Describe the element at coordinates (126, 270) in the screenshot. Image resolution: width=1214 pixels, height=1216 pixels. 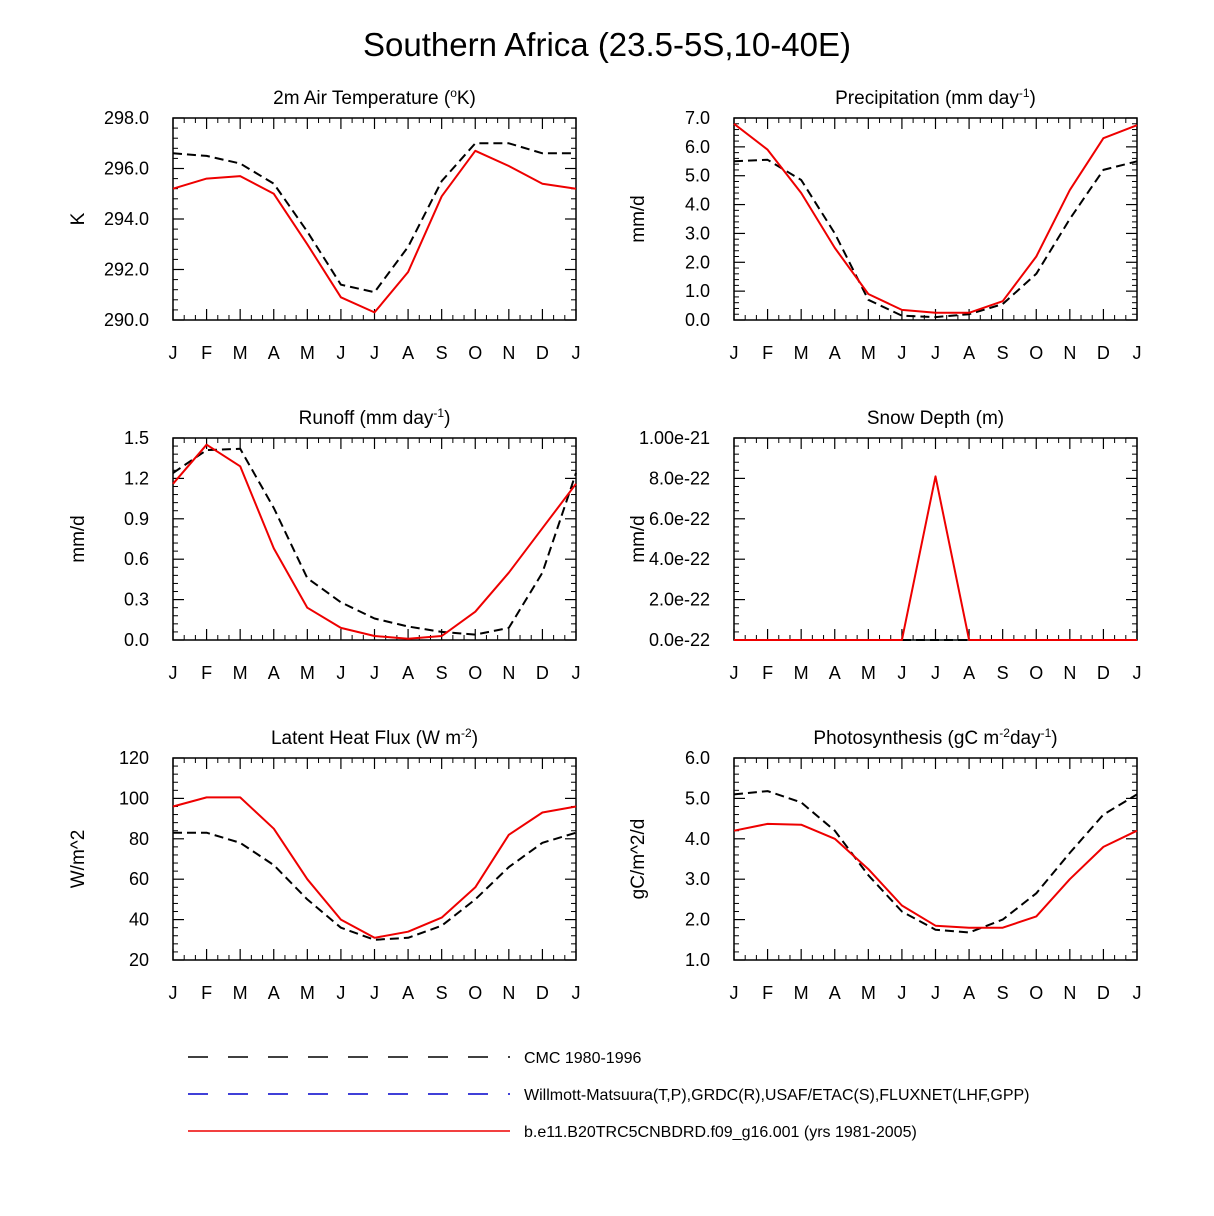
I see `y-tick-label: 292.0` at that location.